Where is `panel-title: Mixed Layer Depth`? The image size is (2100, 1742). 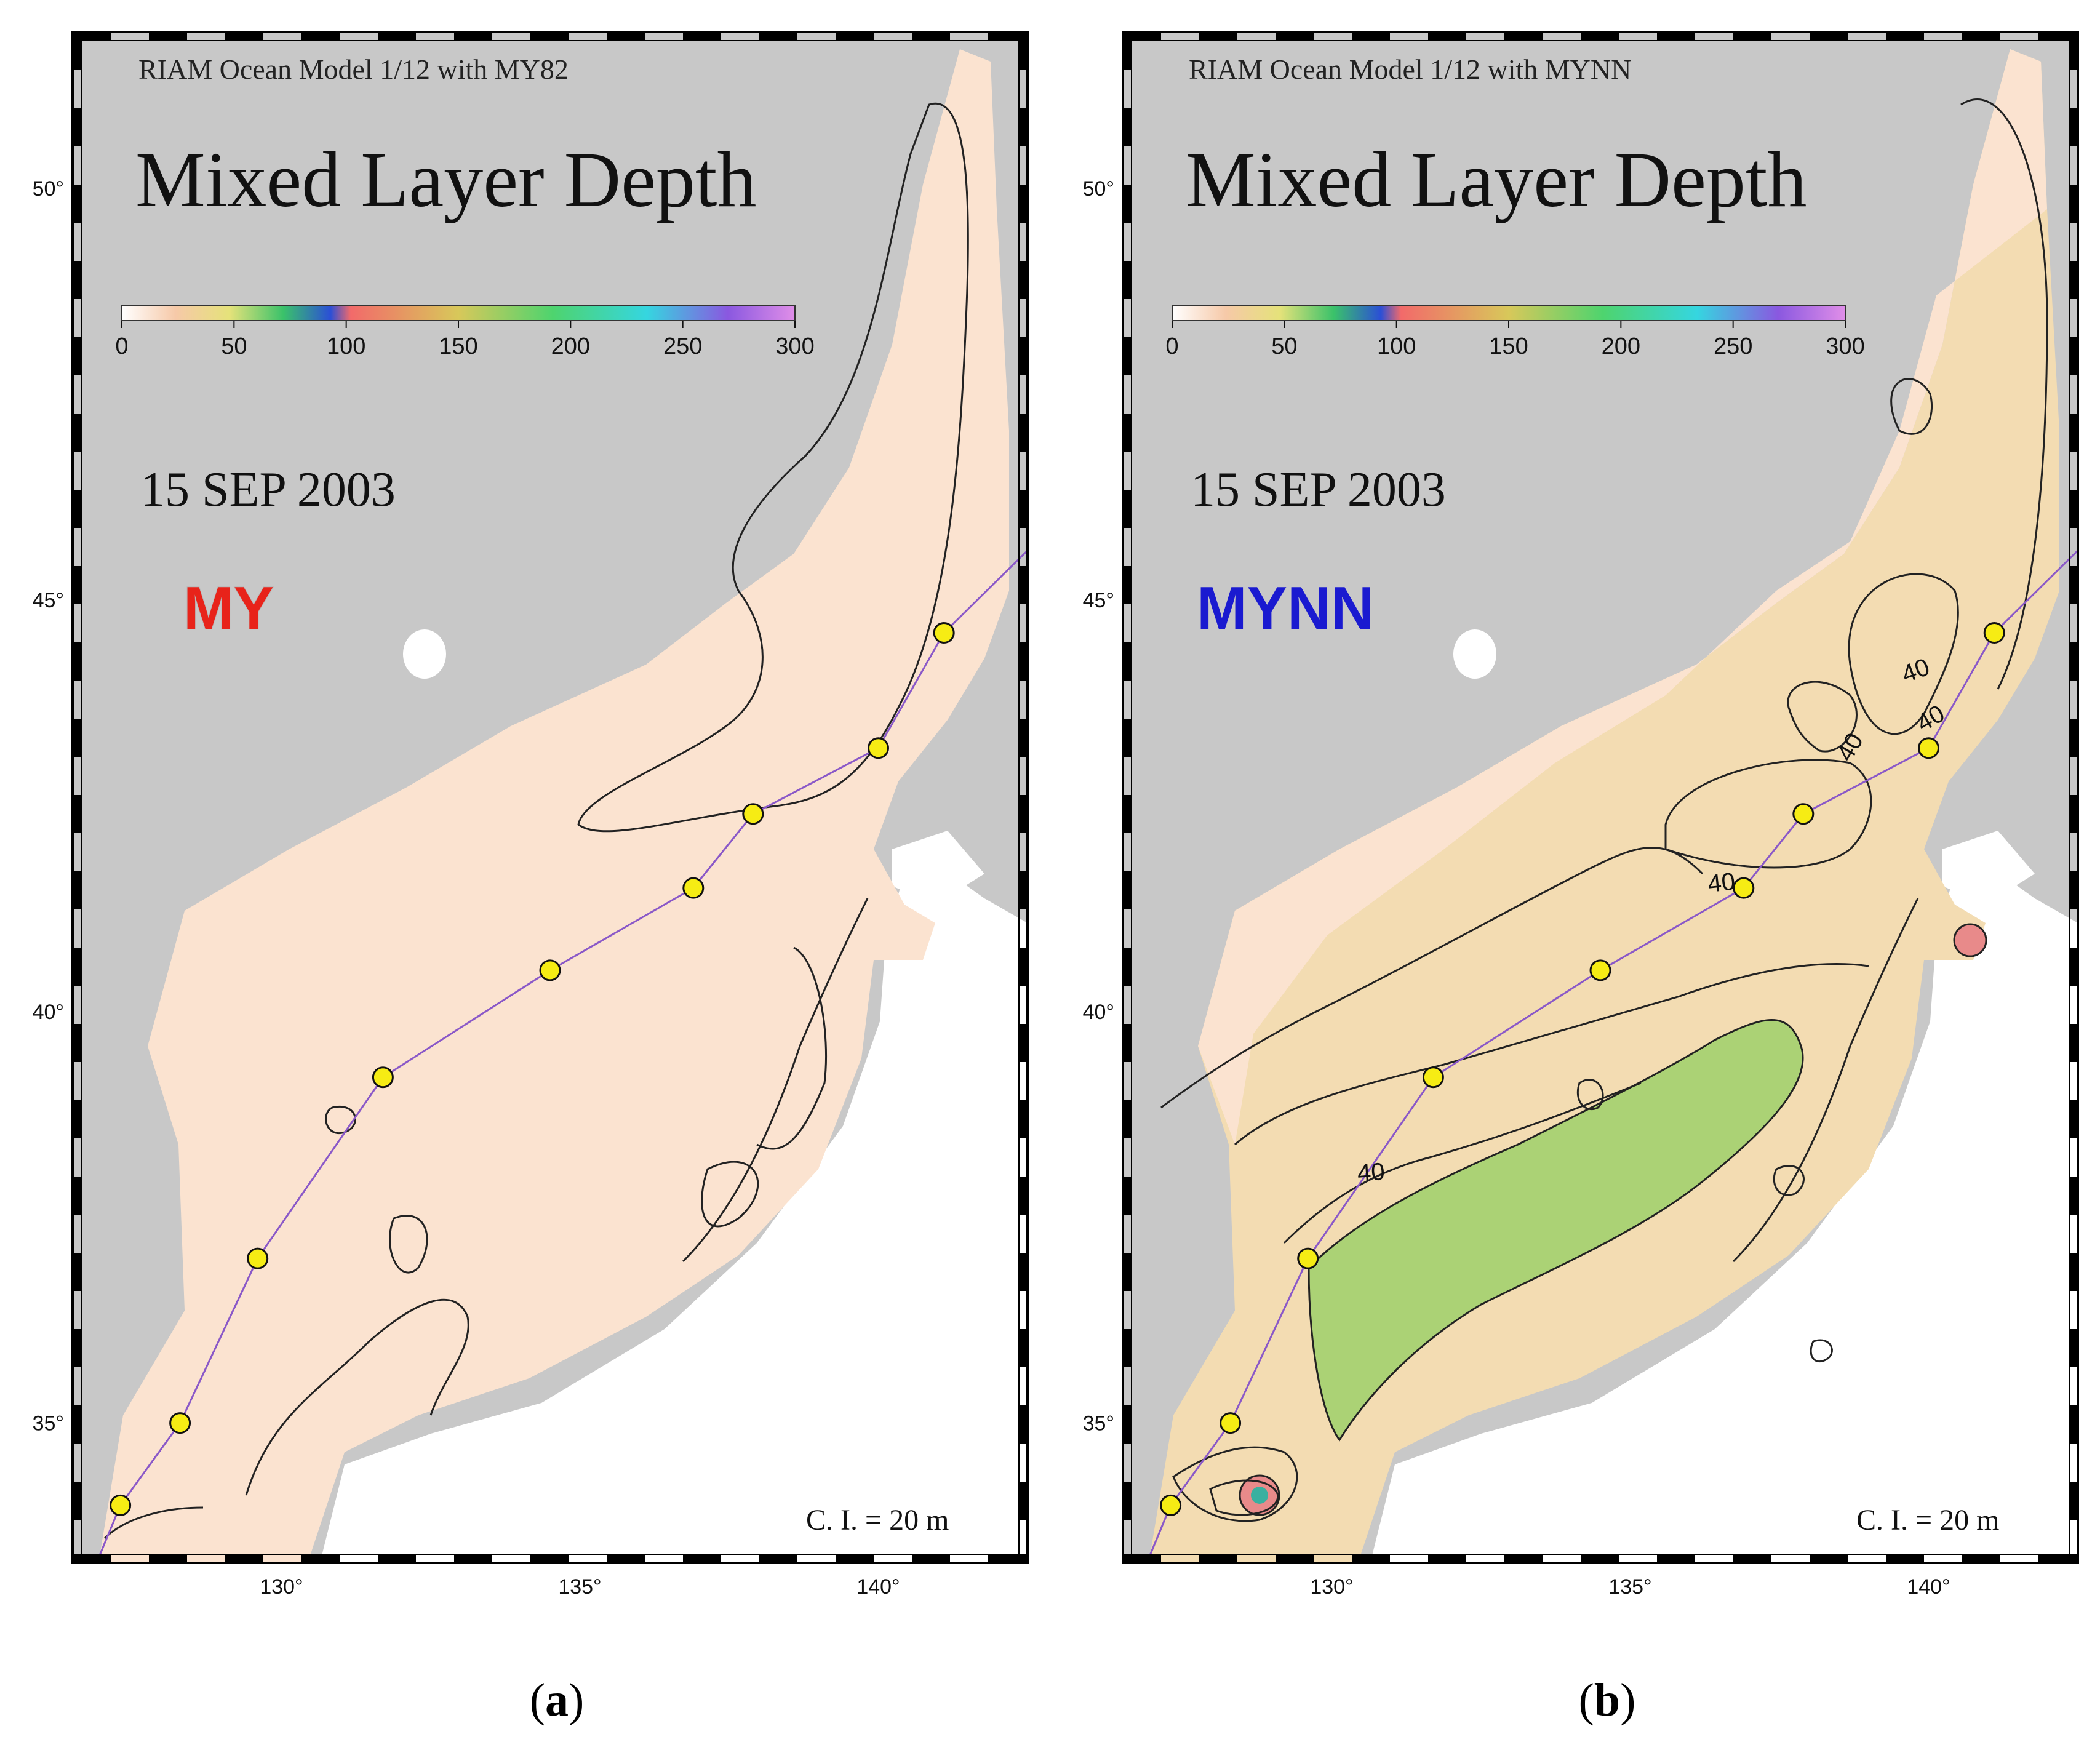
panel-title: Mixed Layer Depth is located at coordinates (445, 179).